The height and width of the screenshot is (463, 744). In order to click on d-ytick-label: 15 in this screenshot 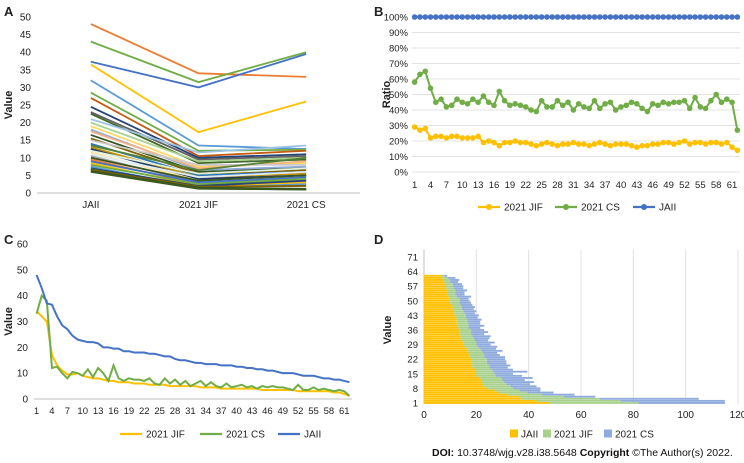, I will do `click(412, 374)`.